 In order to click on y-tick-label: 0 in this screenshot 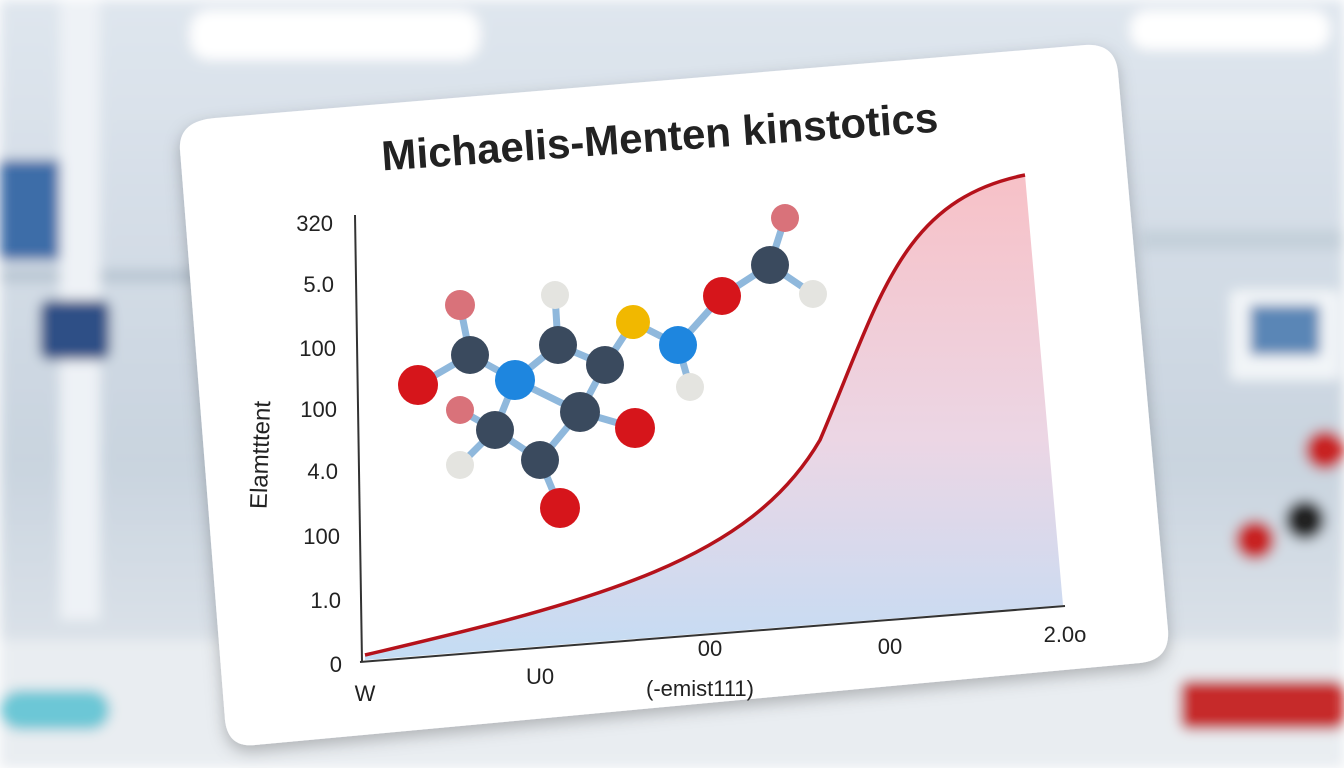, I will do `click(336, 664)`.